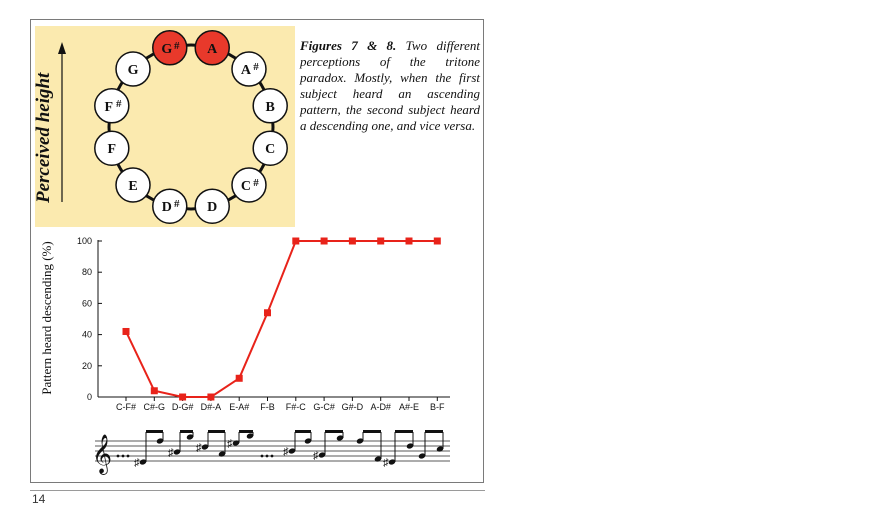 The width and height of the screenshot is (875, 510). Describe the element at coordinates (46, 317) in the screenshot. I see `chart-ylabel: Pattern heard descending (%)` at that location.